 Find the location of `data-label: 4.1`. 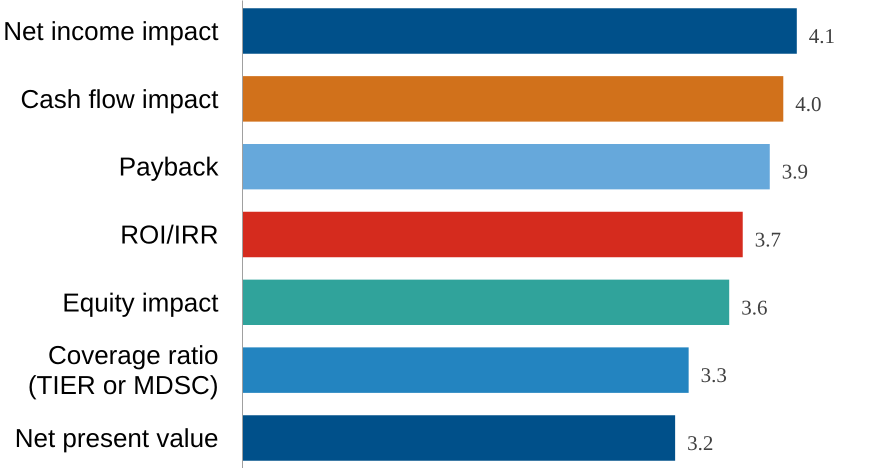

data-label: 4.1 is located at coordinates (822, 36).